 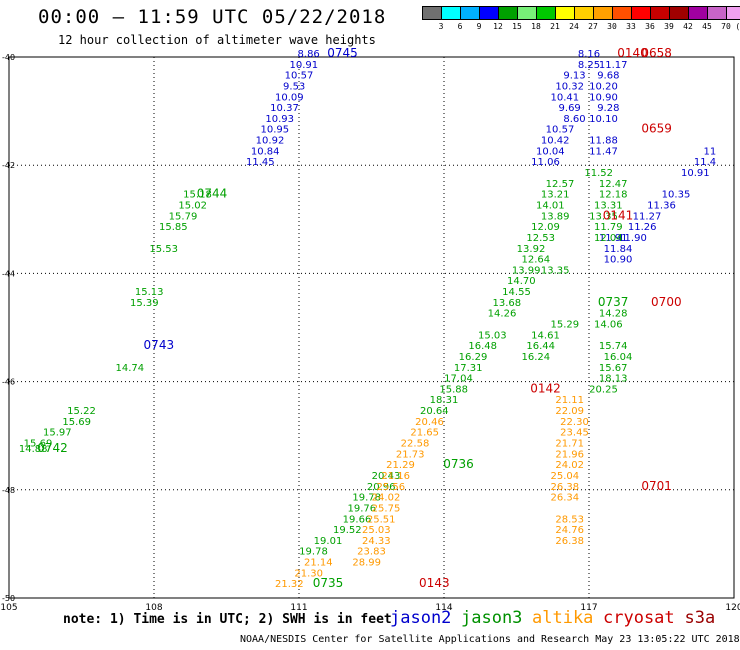 I want to click on wave-height-point: 13.35, so click(x=603, y=216).